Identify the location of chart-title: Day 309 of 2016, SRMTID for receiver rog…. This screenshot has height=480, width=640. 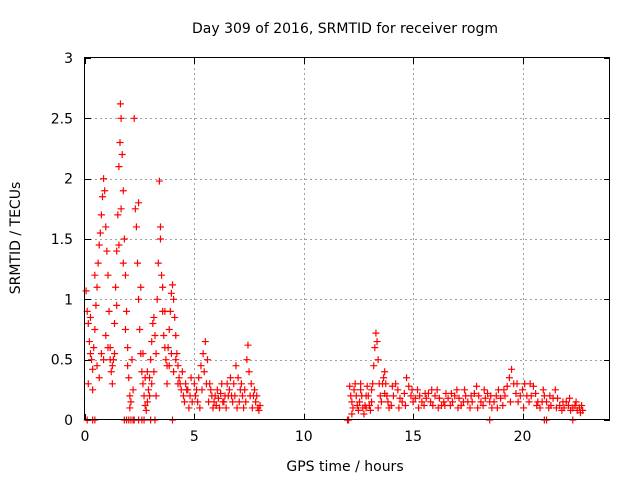
(345, 29).